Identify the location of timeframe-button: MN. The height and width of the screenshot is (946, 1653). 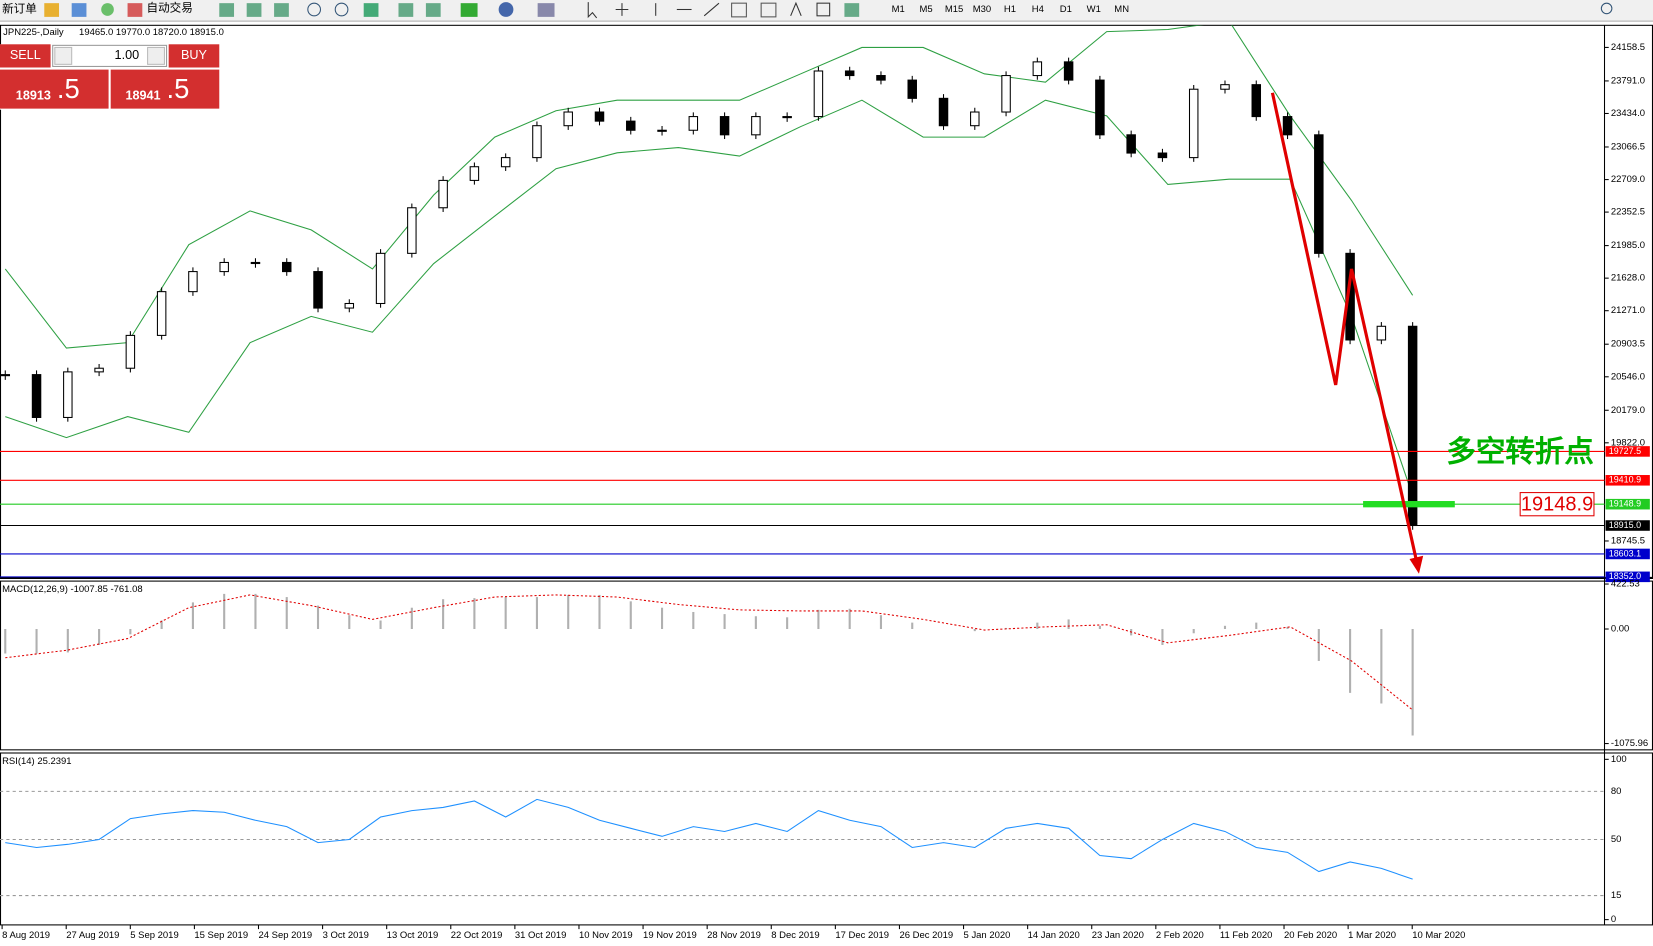
(1121, 9).